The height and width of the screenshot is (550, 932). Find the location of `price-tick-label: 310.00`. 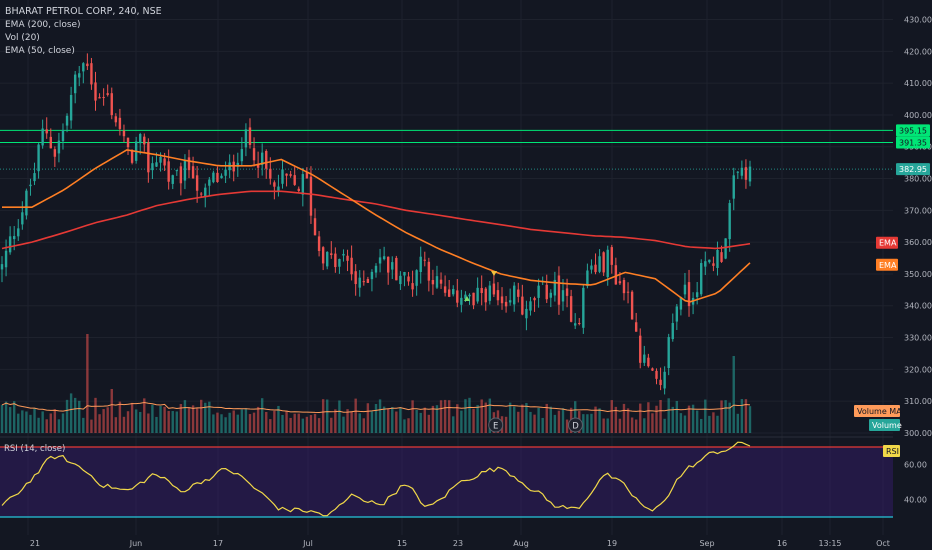

price-tick-label: 310.00 is located at coordinates (918, 401).